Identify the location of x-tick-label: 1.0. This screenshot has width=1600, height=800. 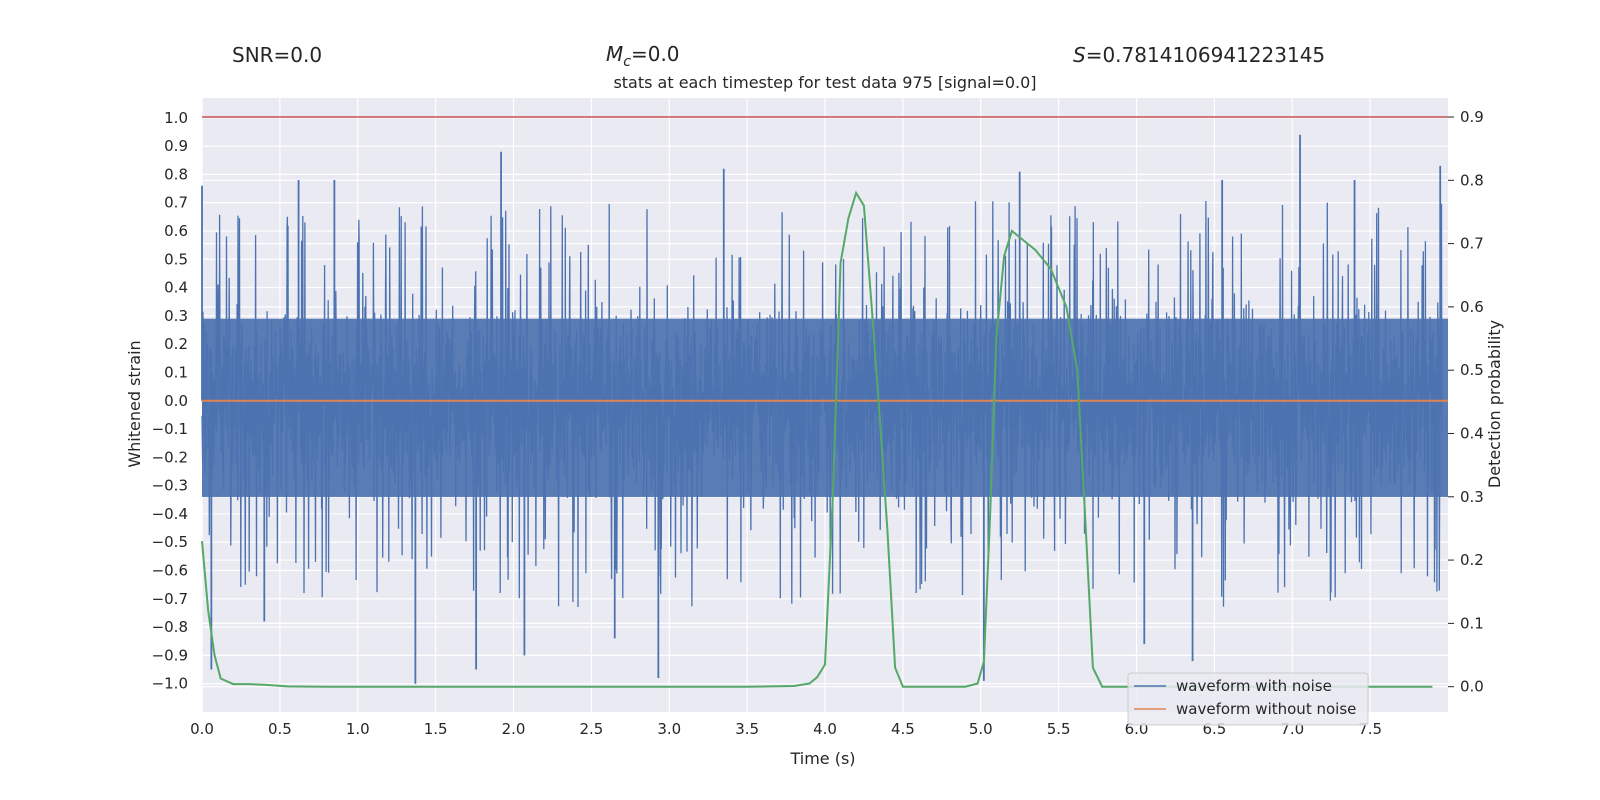
(358, 729).